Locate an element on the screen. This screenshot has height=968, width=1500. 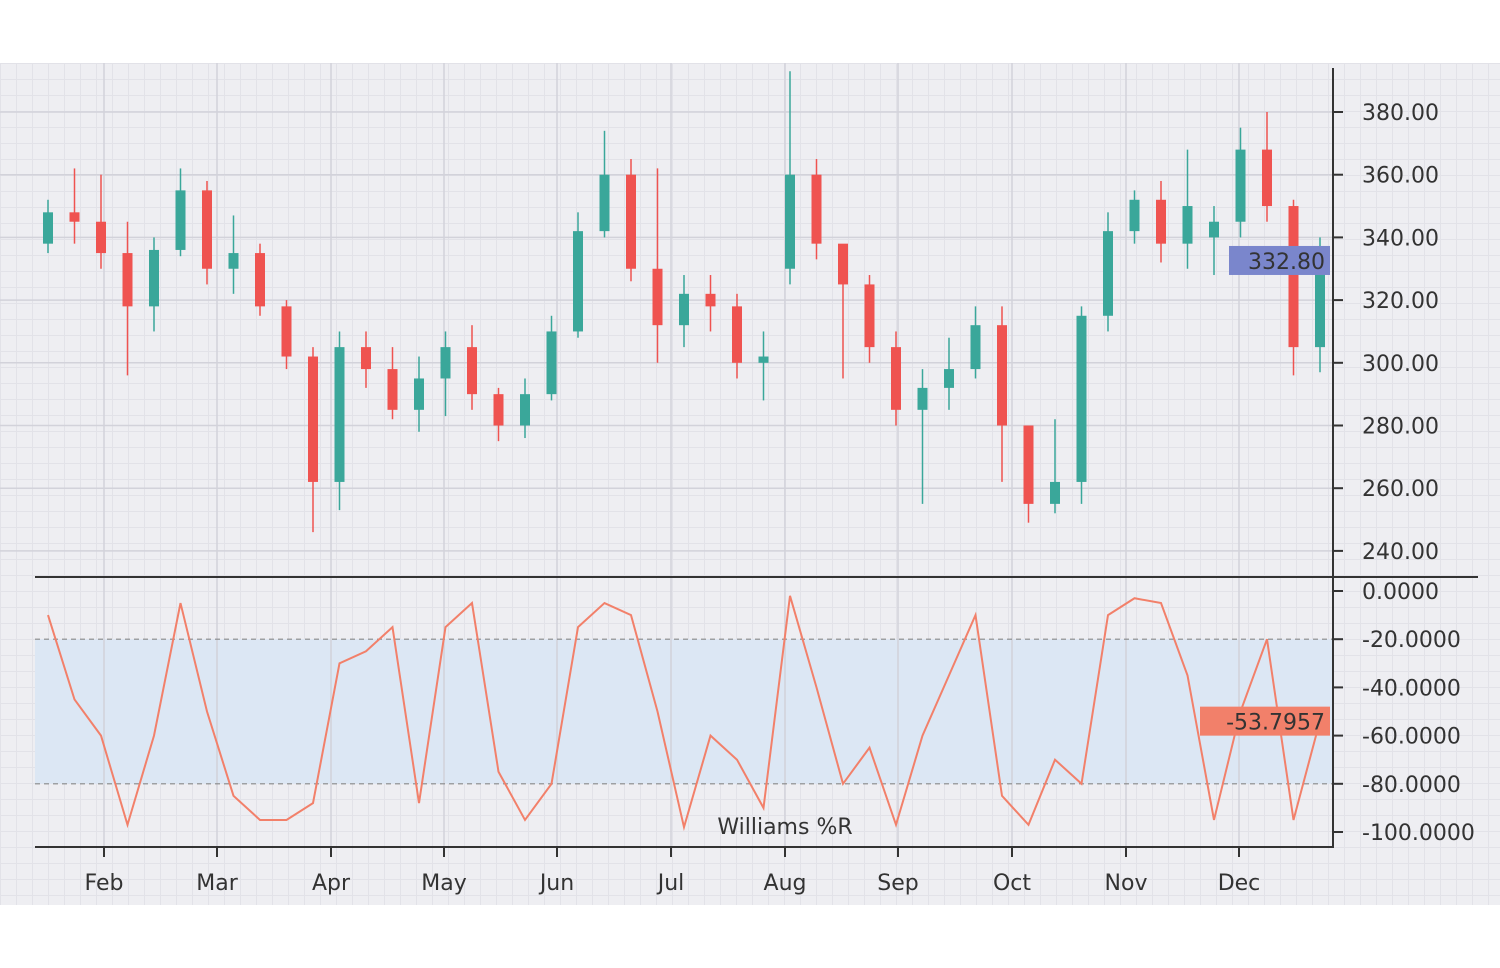
price-tick-label: 380.00 is located at coordinates (1400, 113).